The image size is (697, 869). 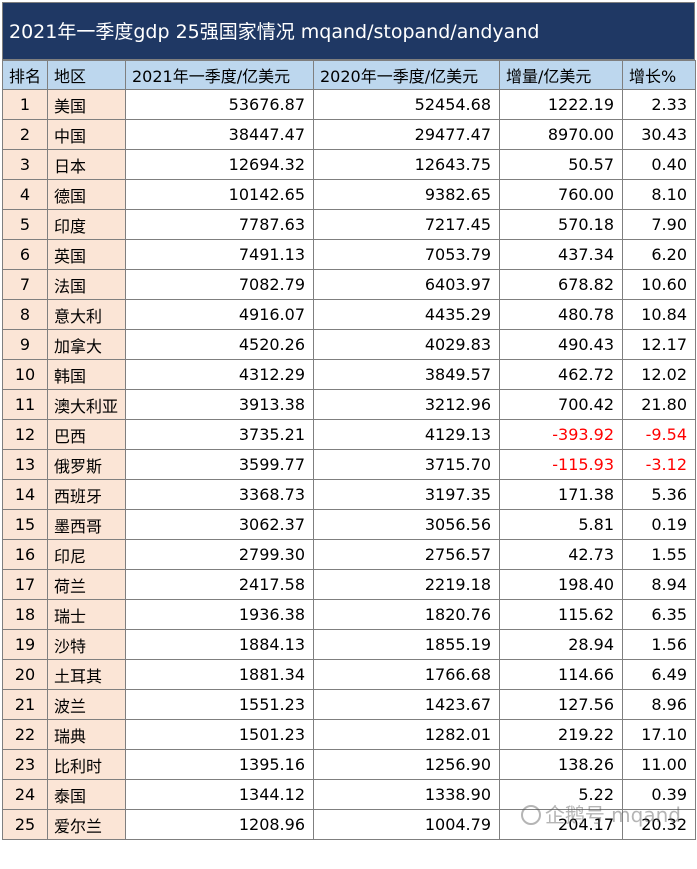 I want to click on cell-q1-2021: 38447.47, so click(x=219, y=134).